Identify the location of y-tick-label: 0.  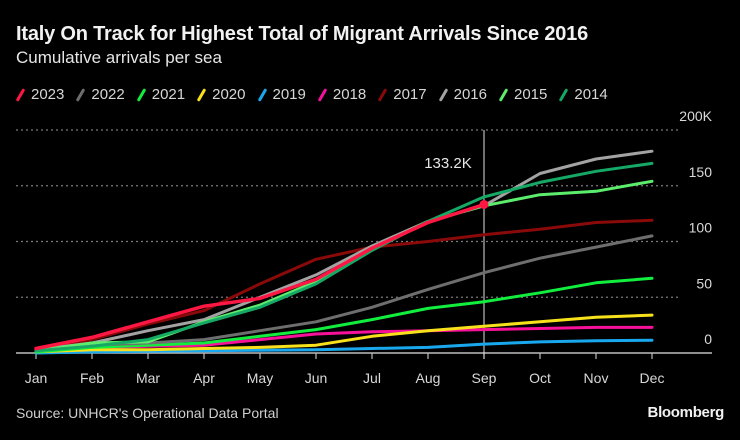
(708, 339).